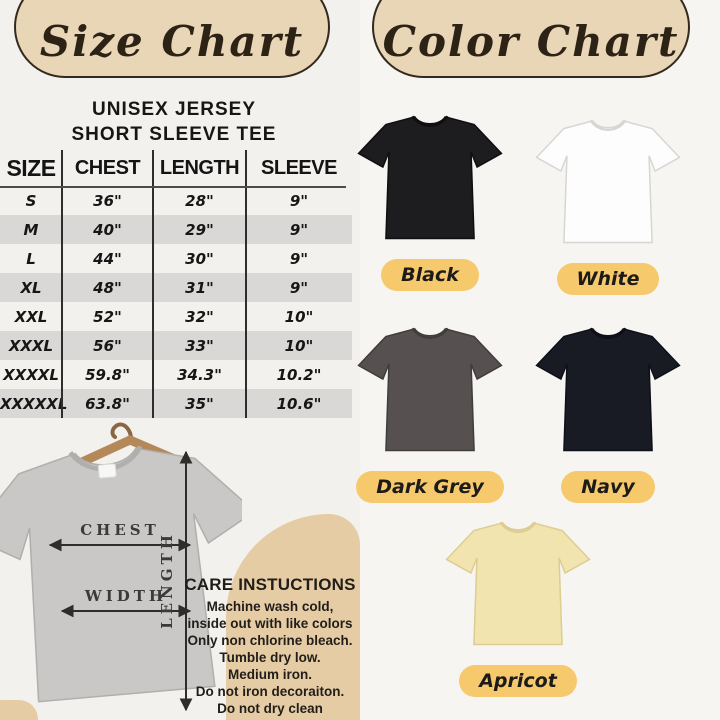  What do you see at coordinates (270, 584) in the screenshot?
I see `care-title: CARE INSTUCTIONS` at bounding box center [270, 584].